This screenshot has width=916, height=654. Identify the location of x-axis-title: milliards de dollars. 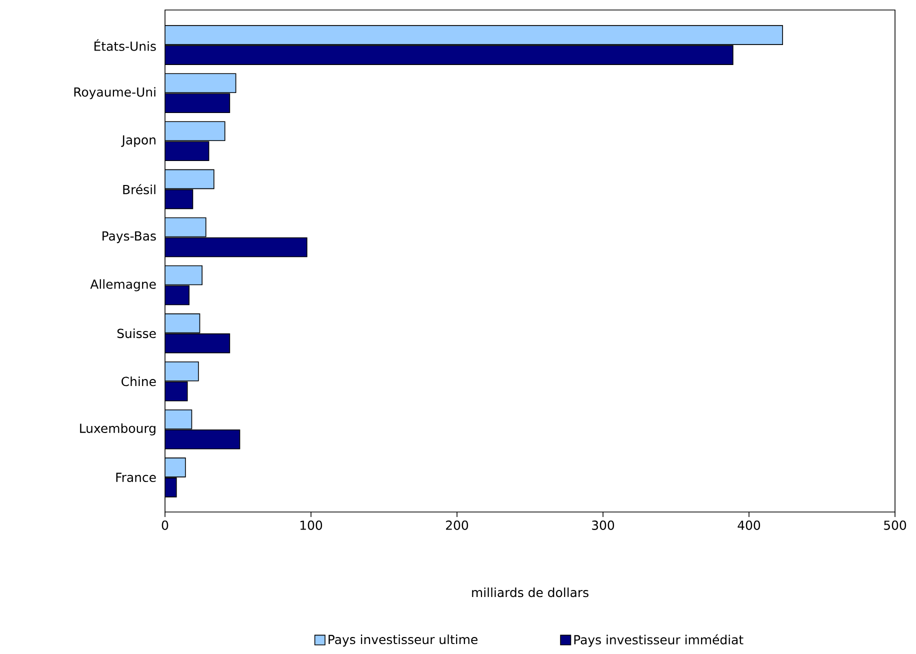
(530, 593).